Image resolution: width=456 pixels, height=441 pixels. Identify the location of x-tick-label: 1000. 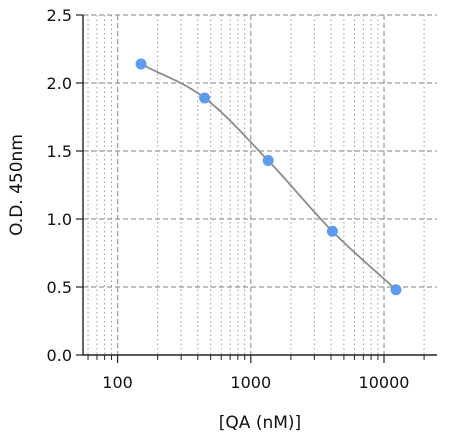
(250, 382).